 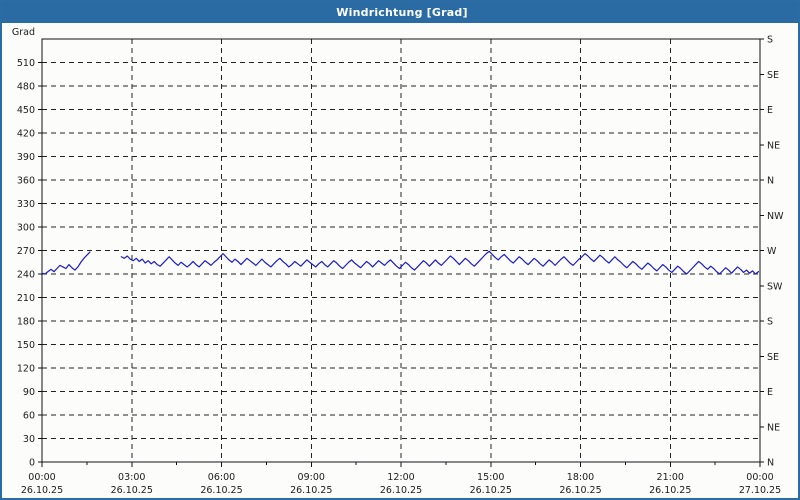 I want to click on y-axis-tick-label: 480, so click(x=26, y=87).